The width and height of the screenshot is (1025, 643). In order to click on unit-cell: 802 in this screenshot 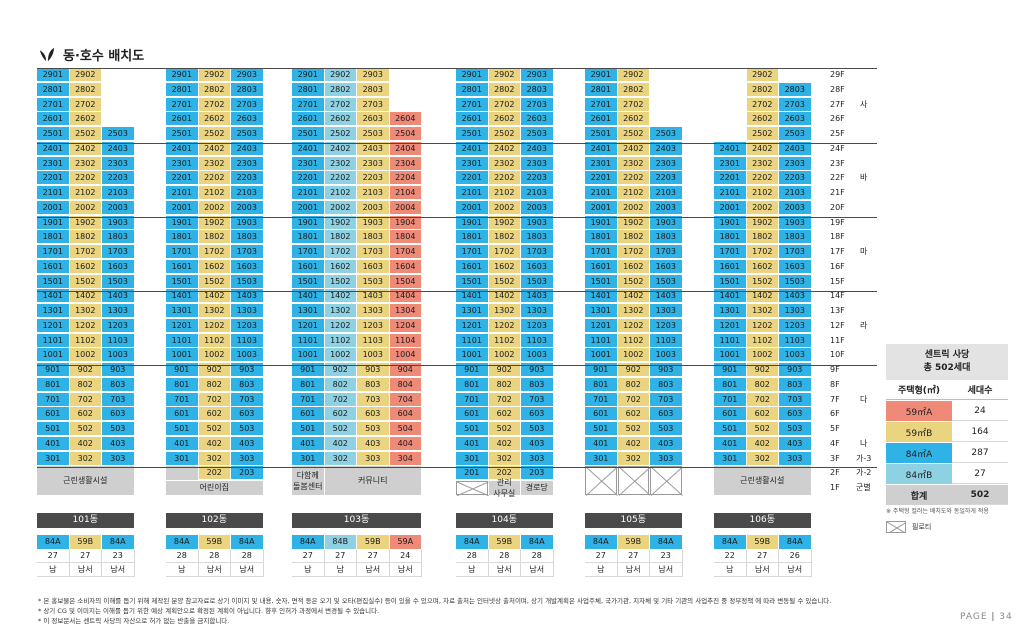, I will do `click(340, 384)`.